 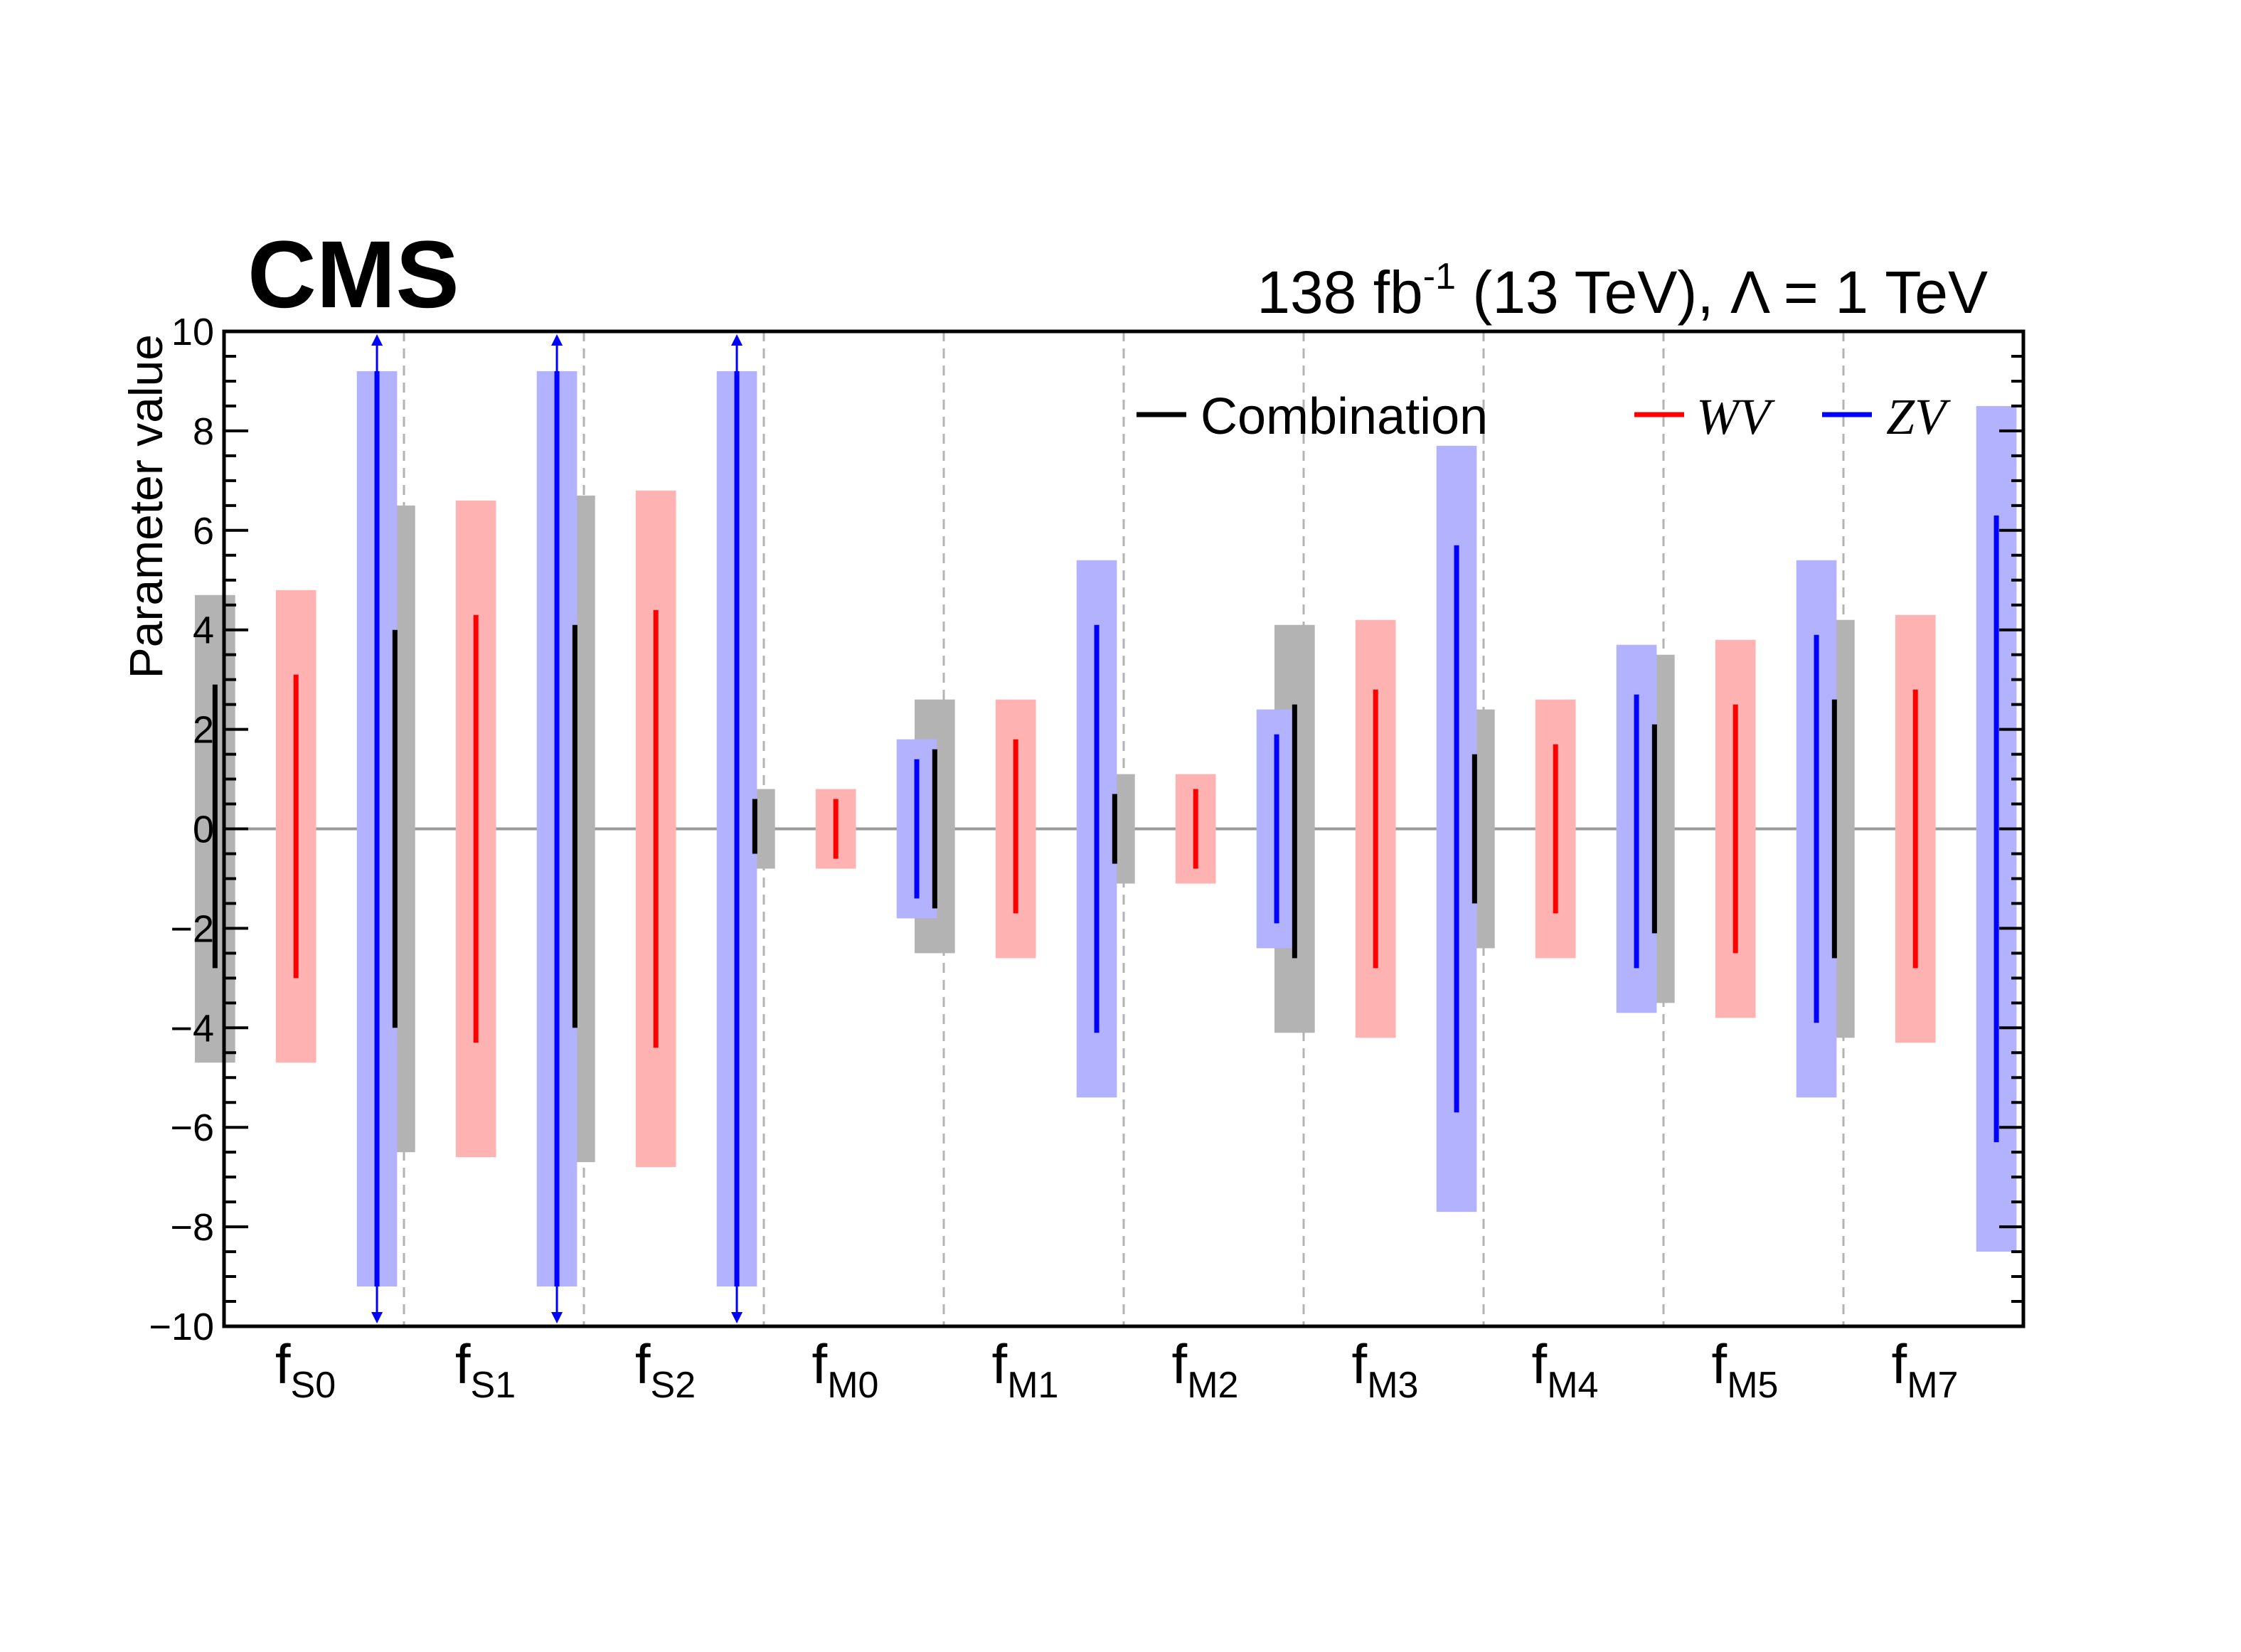 What do you see at coordinates (1025, 1369) in the screenshot?
I see `x-category-label-m1: fM1` at bounding box center [1025, 1369].